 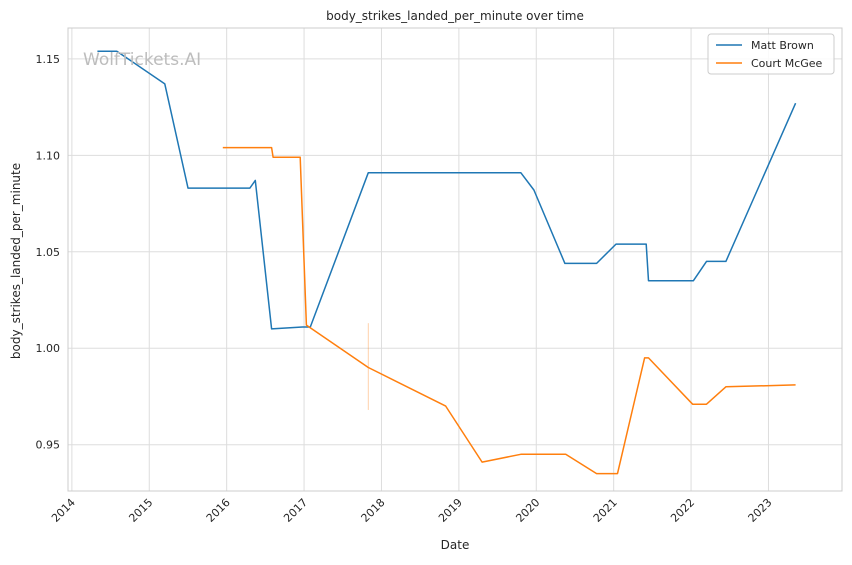 I want to click on y-tick-label: 1.00, so click(x=48, y=348).